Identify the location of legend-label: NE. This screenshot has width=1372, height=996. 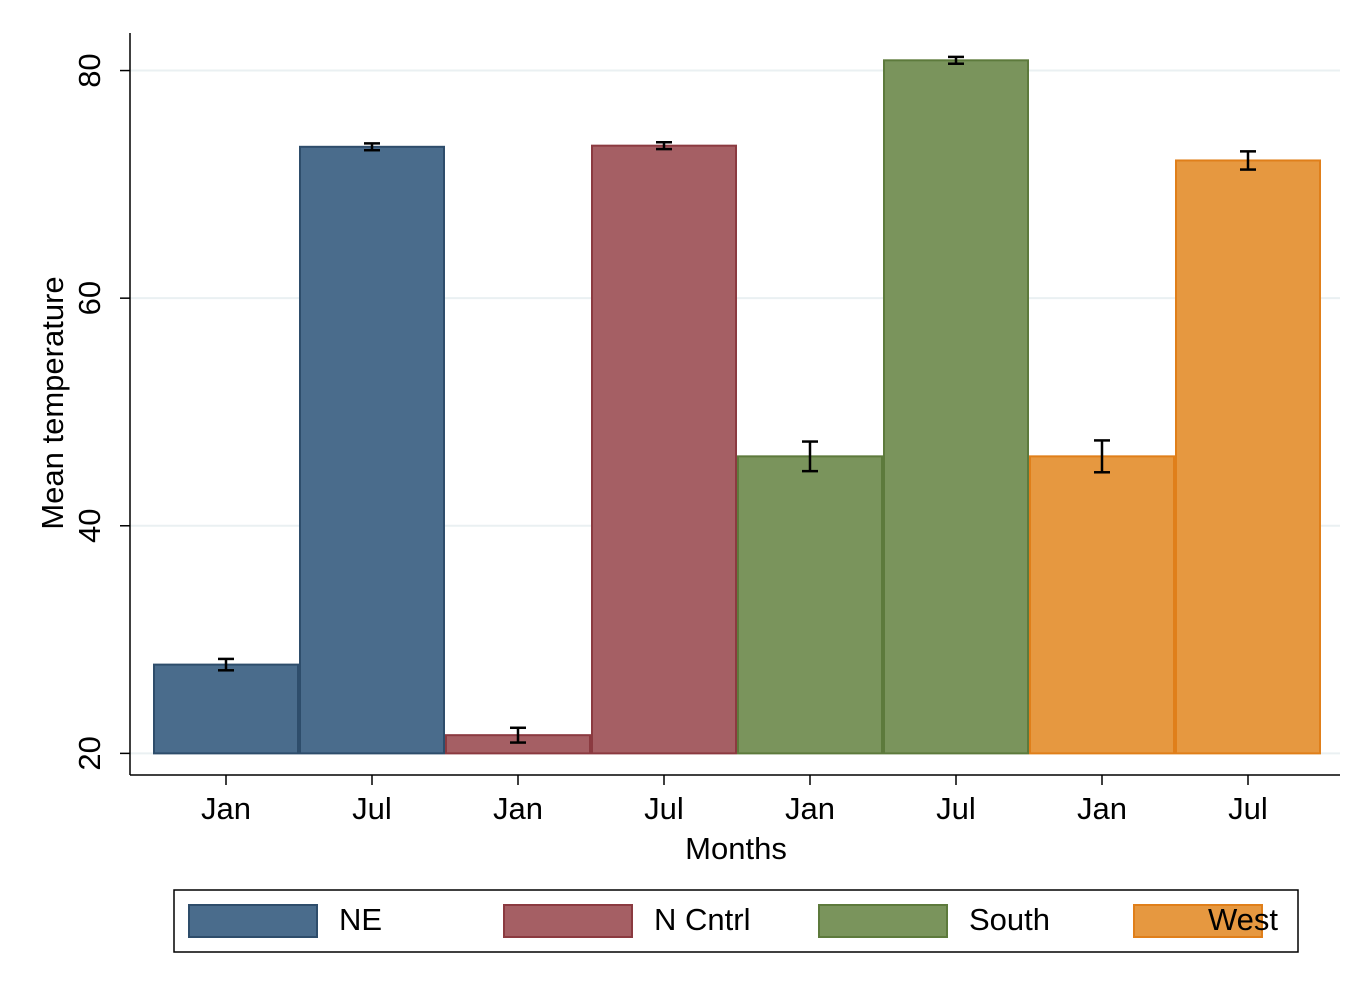
(360, 919).